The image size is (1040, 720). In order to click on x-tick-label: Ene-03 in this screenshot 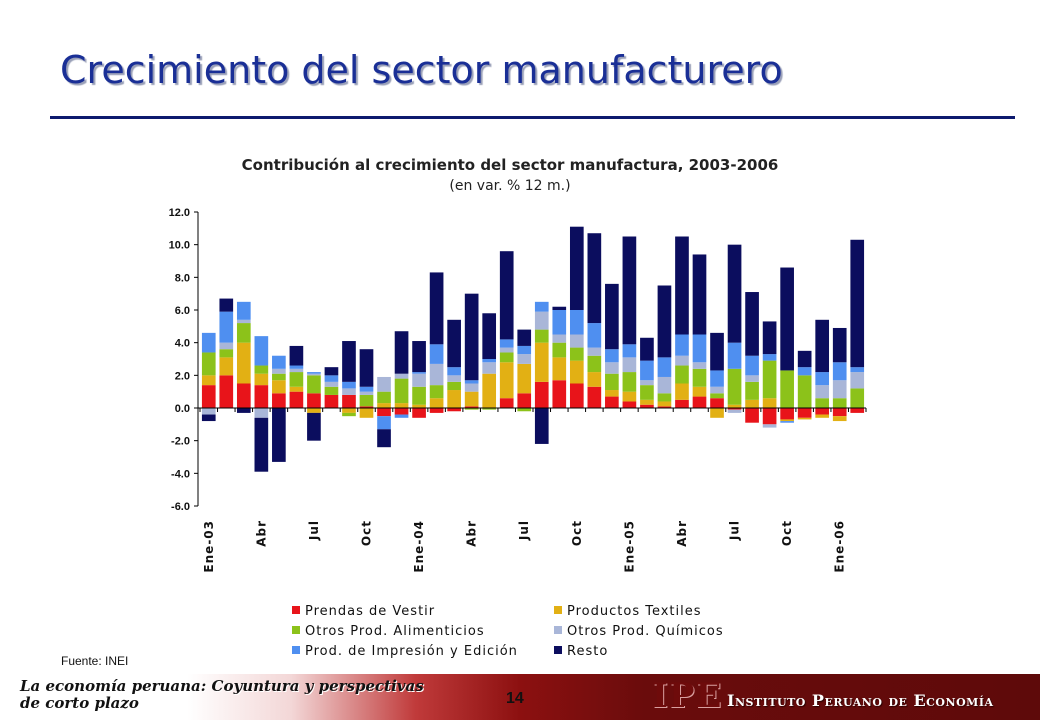, I will do `click(209, 546)`.